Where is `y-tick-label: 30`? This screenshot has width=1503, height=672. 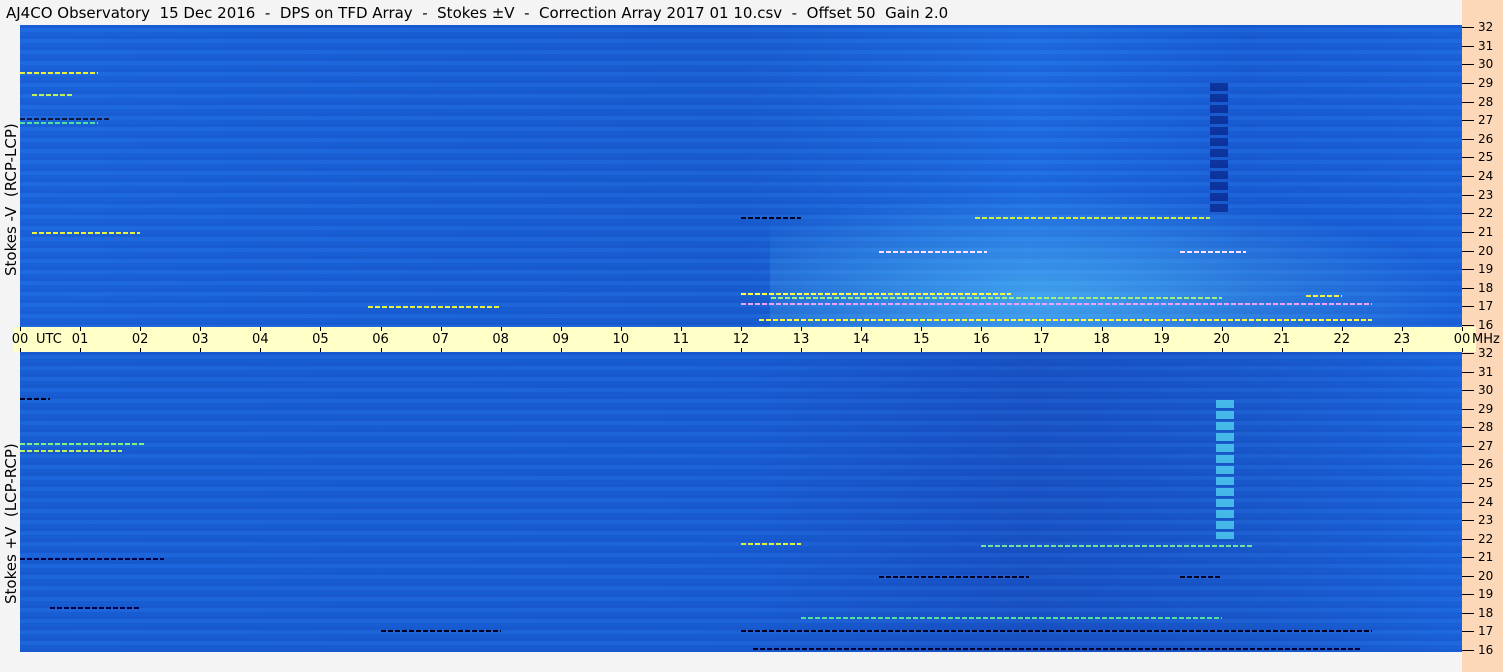
y-tick-label: 30 is located at coordinates (1486, 390).